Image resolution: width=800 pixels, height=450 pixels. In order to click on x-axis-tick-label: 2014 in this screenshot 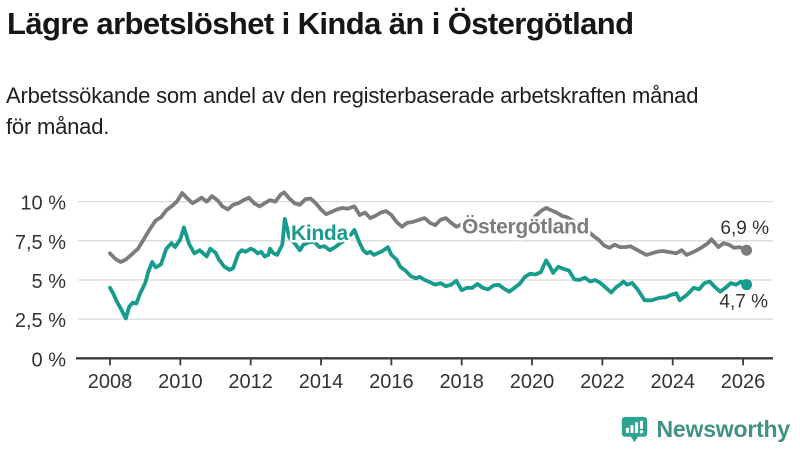, I will do `click(321, 382)`.